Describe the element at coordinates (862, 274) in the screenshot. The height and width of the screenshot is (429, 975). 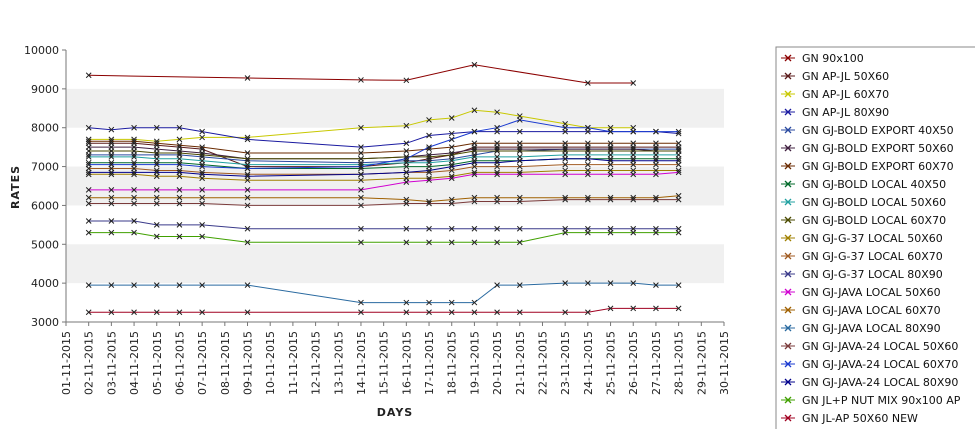
I see `legend-item: GN GJ-G-37 LOCAL 80X90` at that location.